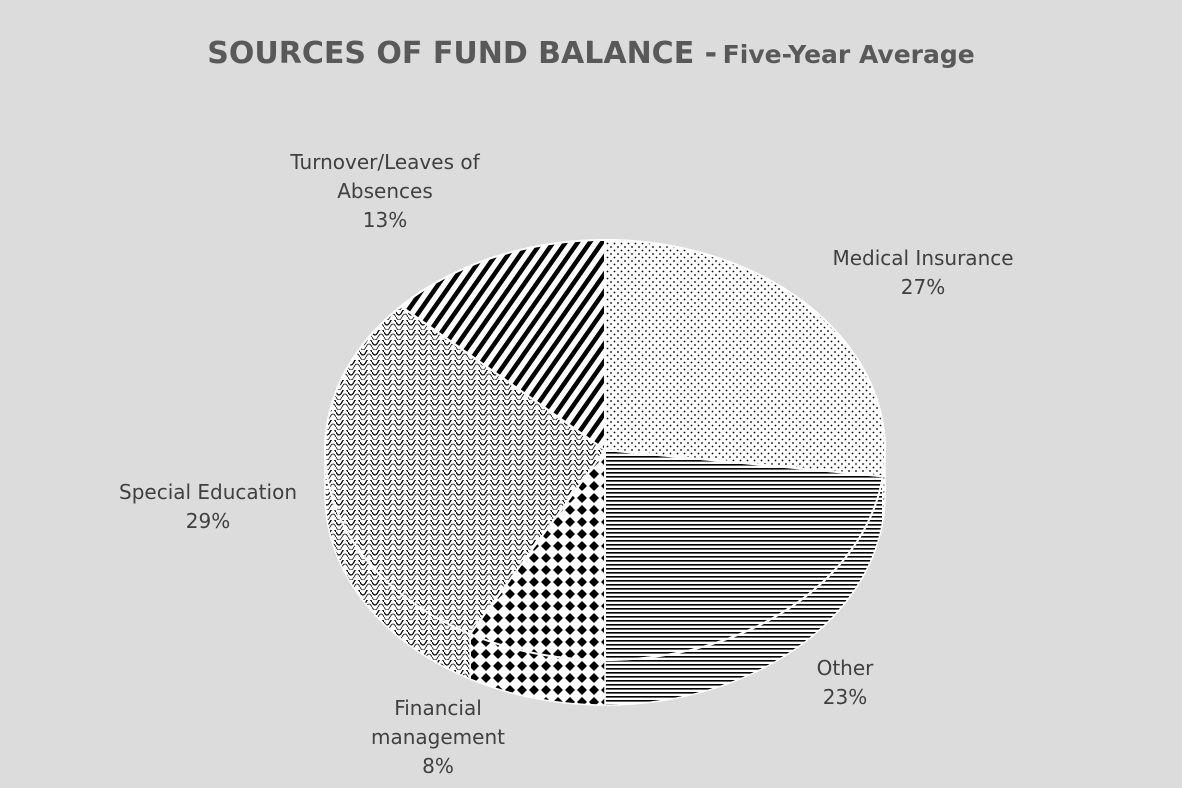 The height and width of the screenshot is (788, 1182). Describe the element at coordinates (845, 668) in the screenshot. I see `category-label: Other` at that location.